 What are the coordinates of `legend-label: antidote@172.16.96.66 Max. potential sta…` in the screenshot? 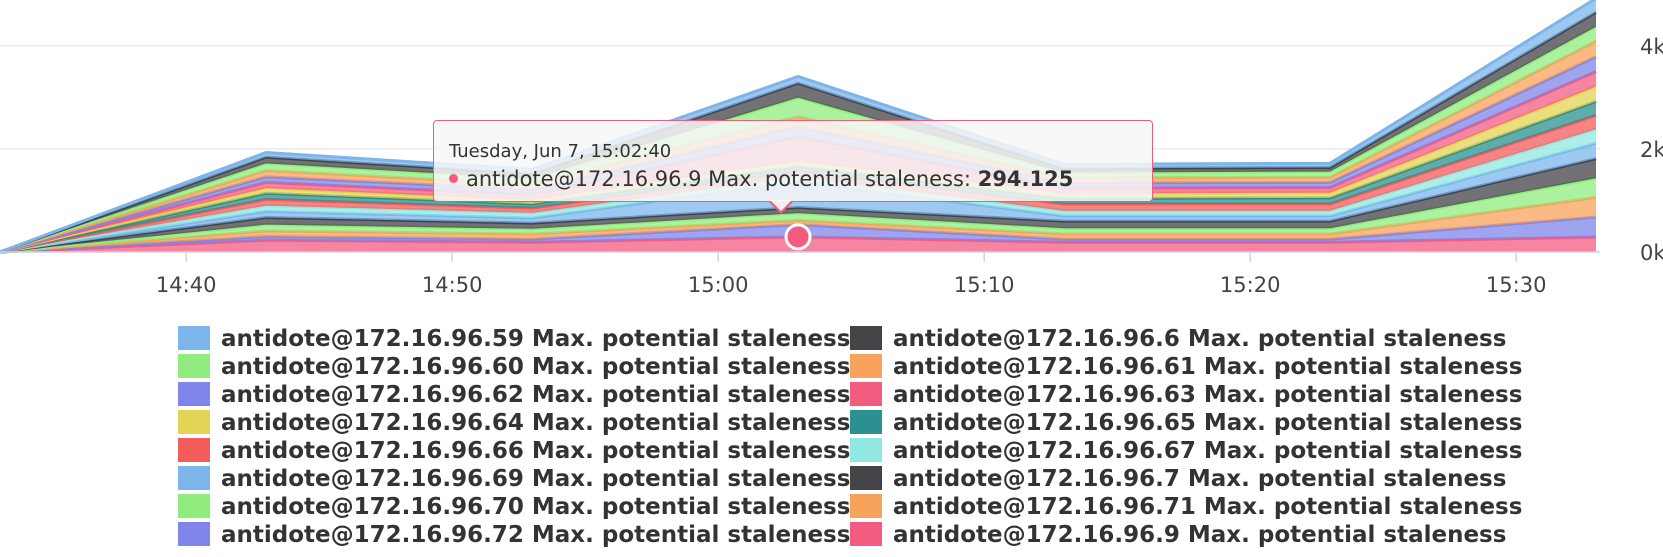 It's located at (535, 451).